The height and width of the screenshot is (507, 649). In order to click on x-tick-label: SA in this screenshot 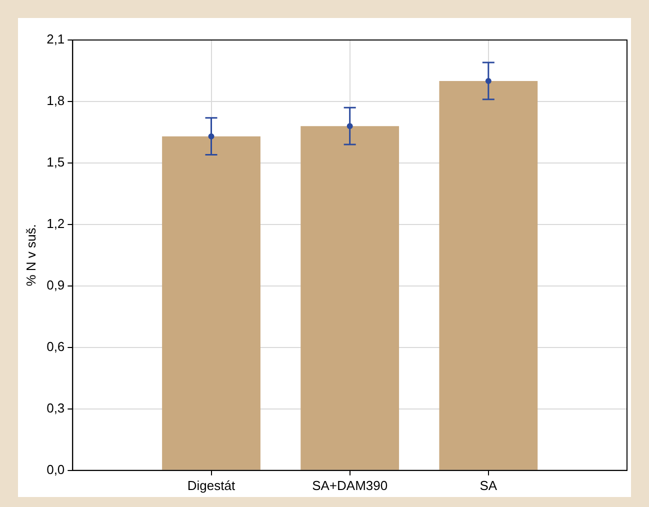, I will do `click(489, 485)`.